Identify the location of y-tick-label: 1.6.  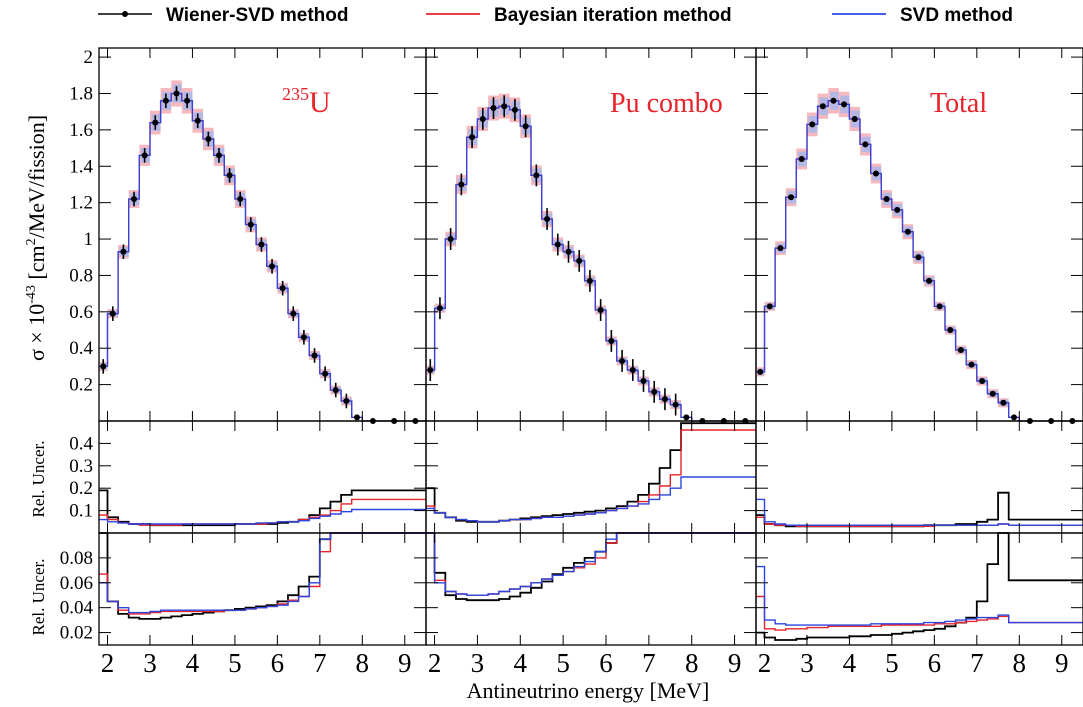
(81, 130).